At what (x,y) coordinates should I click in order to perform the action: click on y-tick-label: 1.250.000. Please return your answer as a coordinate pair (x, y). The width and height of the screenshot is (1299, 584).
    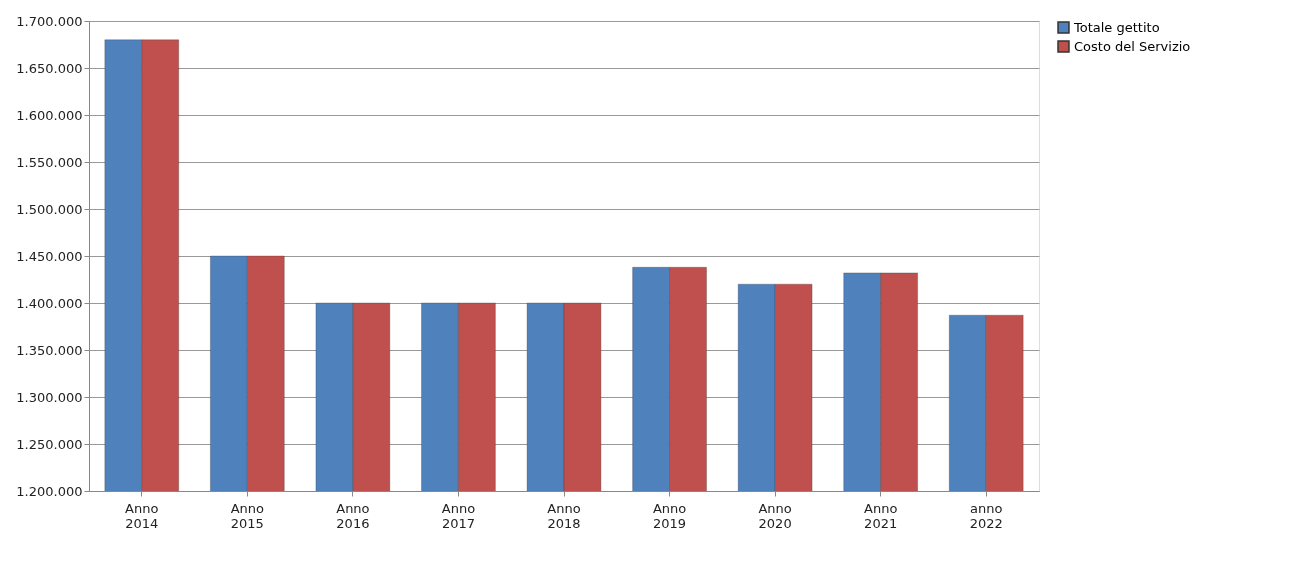
    Looking at the image, I should click on (49, 444).